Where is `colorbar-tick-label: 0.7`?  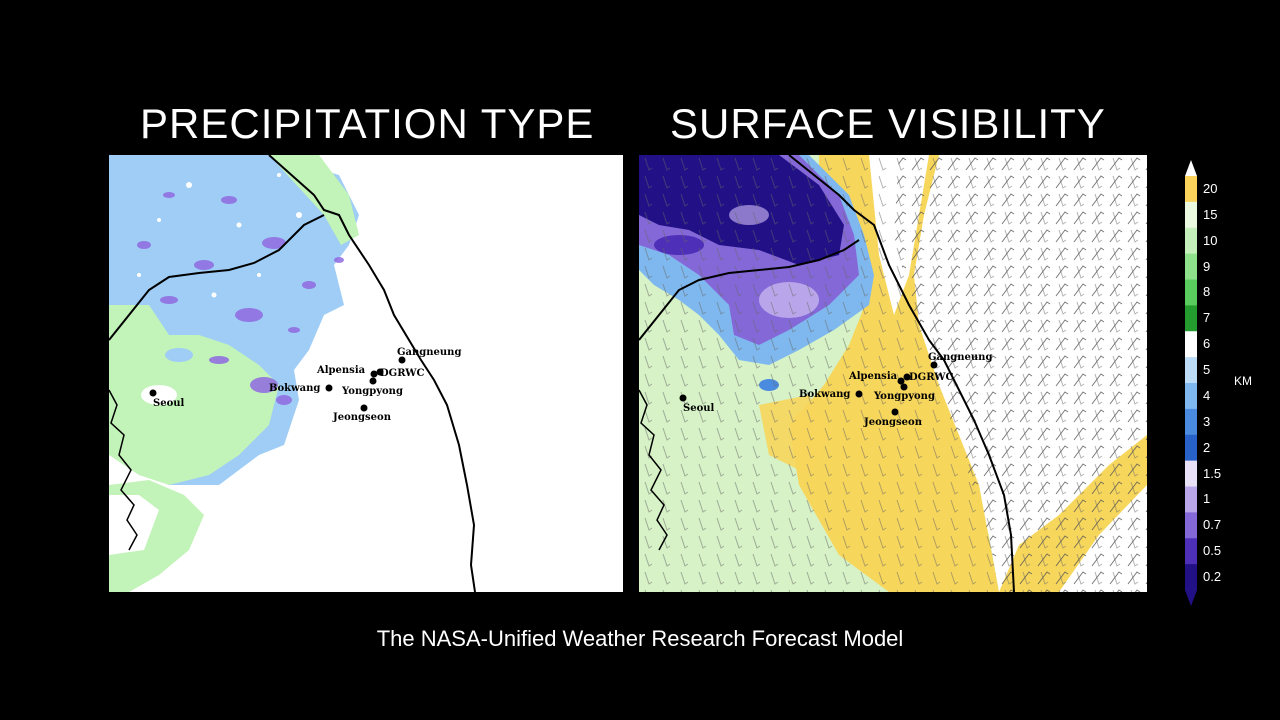
colorbar-tick-label: 0.7 is located at coordinates (1212, 525).